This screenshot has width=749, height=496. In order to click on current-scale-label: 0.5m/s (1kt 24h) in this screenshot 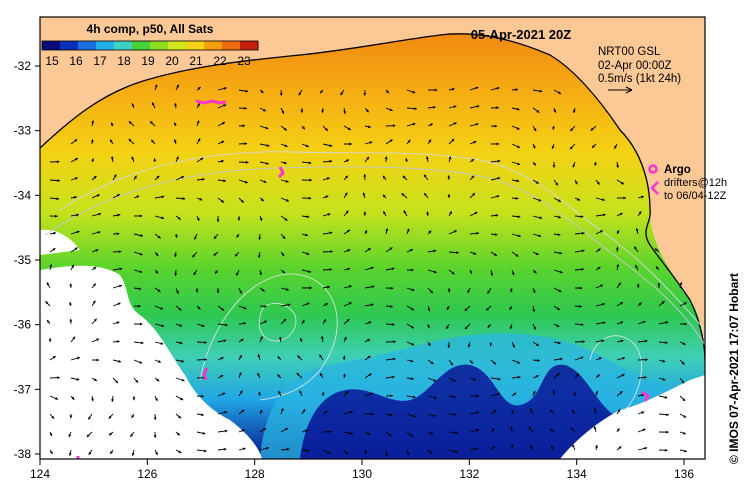, I will do `click(639, 79)`.